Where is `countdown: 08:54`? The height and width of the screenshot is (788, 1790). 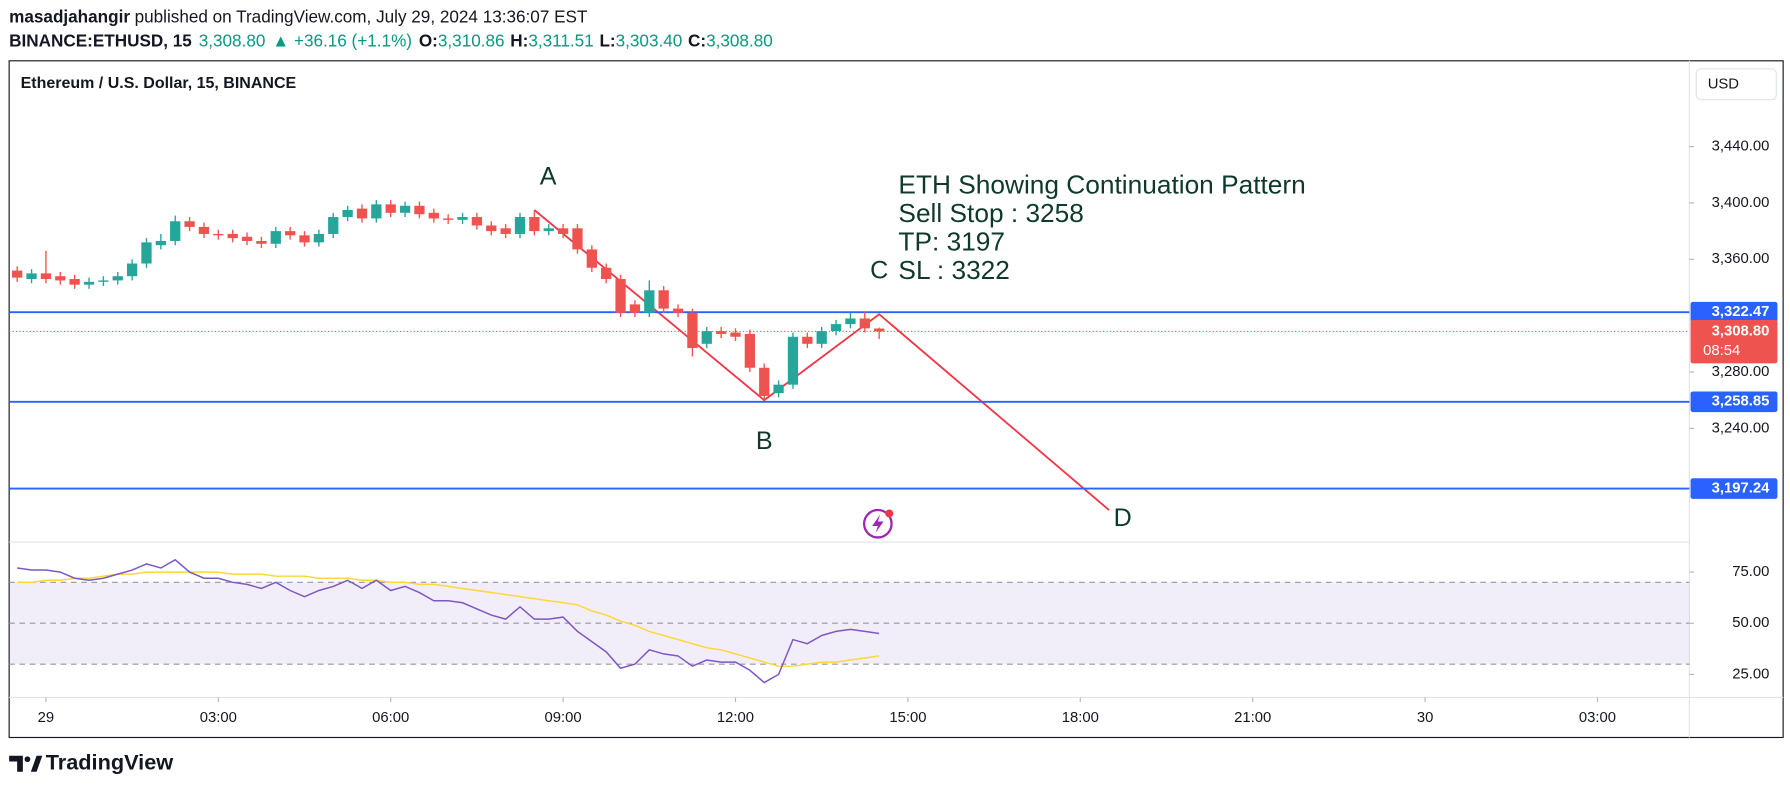
countdown: 08:54 is located at coordinates (1721, 351).